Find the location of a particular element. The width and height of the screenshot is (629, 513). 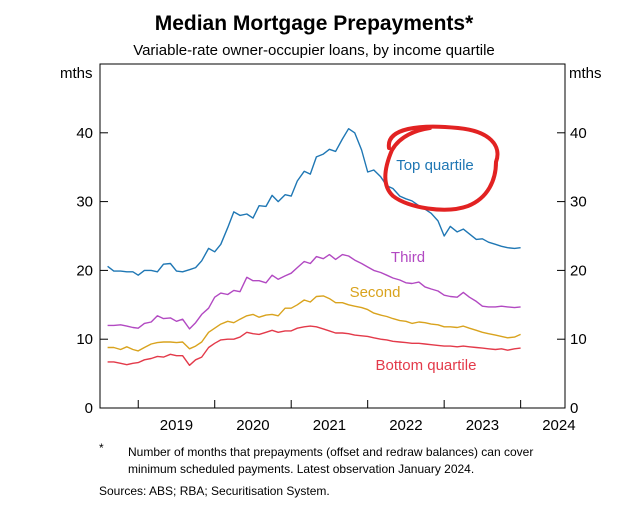

x-axis: 2019 2020 2021 2022 2023 2024 is located at coordinates (356, 417).